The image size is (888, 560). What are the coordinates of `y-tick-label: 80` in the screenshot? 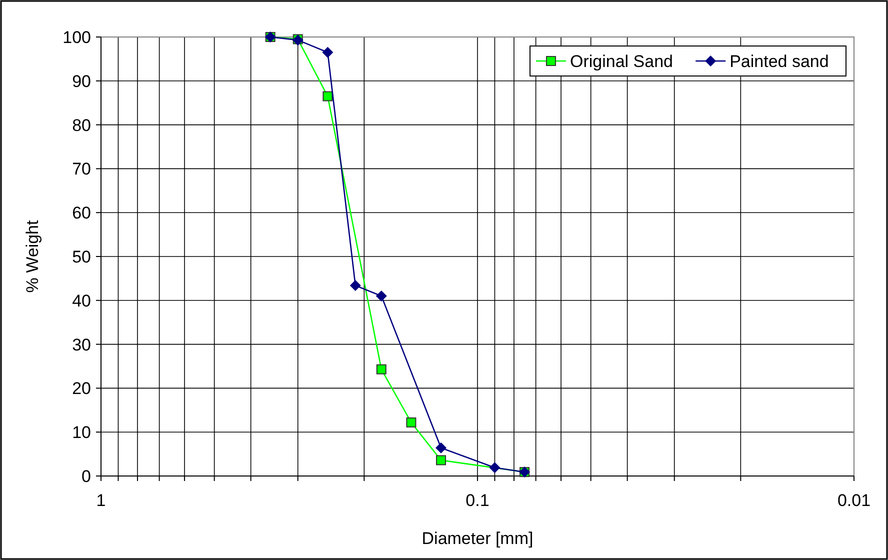 It's located at (81, 125).